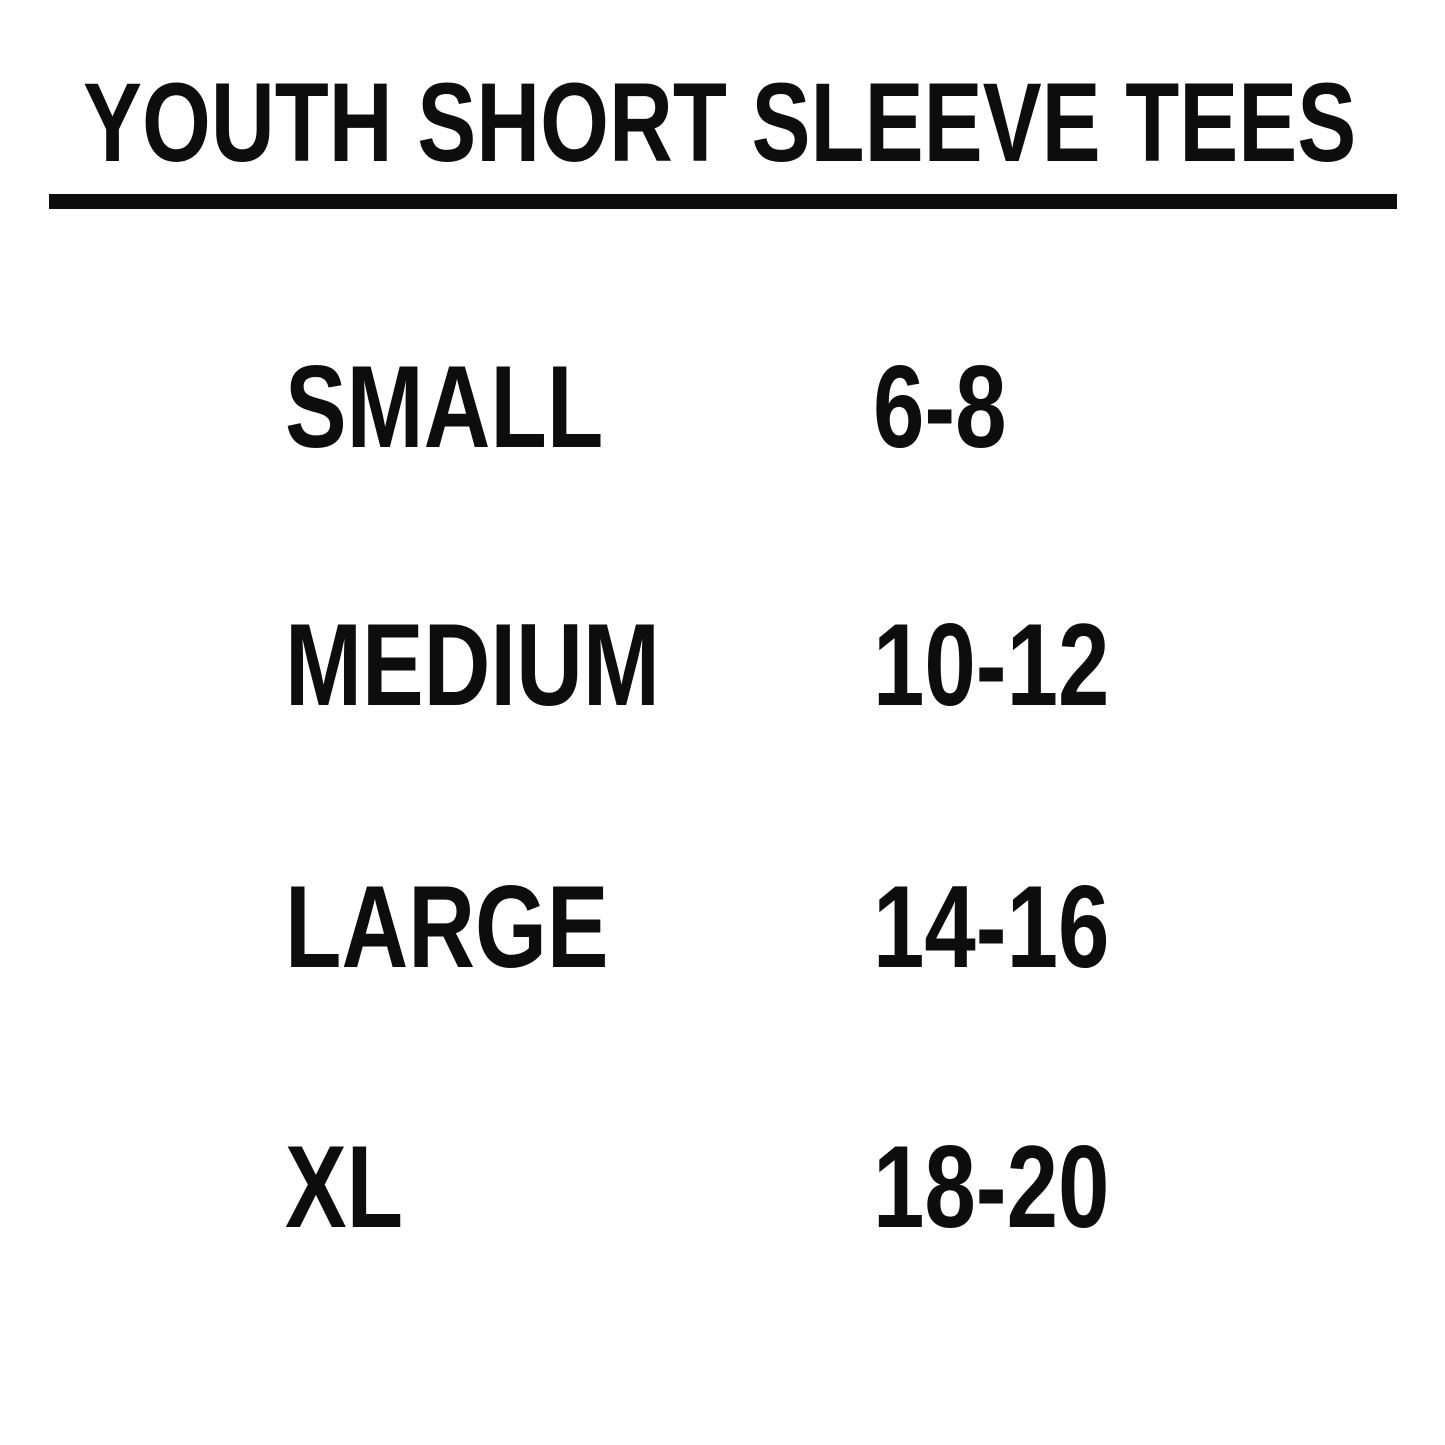 The width and height of the screenshot is (1445, 1445). Describe the element at coordinates (722, 666) in the screenshot. I see `table-row: MEDIUM 10-12` at that location.